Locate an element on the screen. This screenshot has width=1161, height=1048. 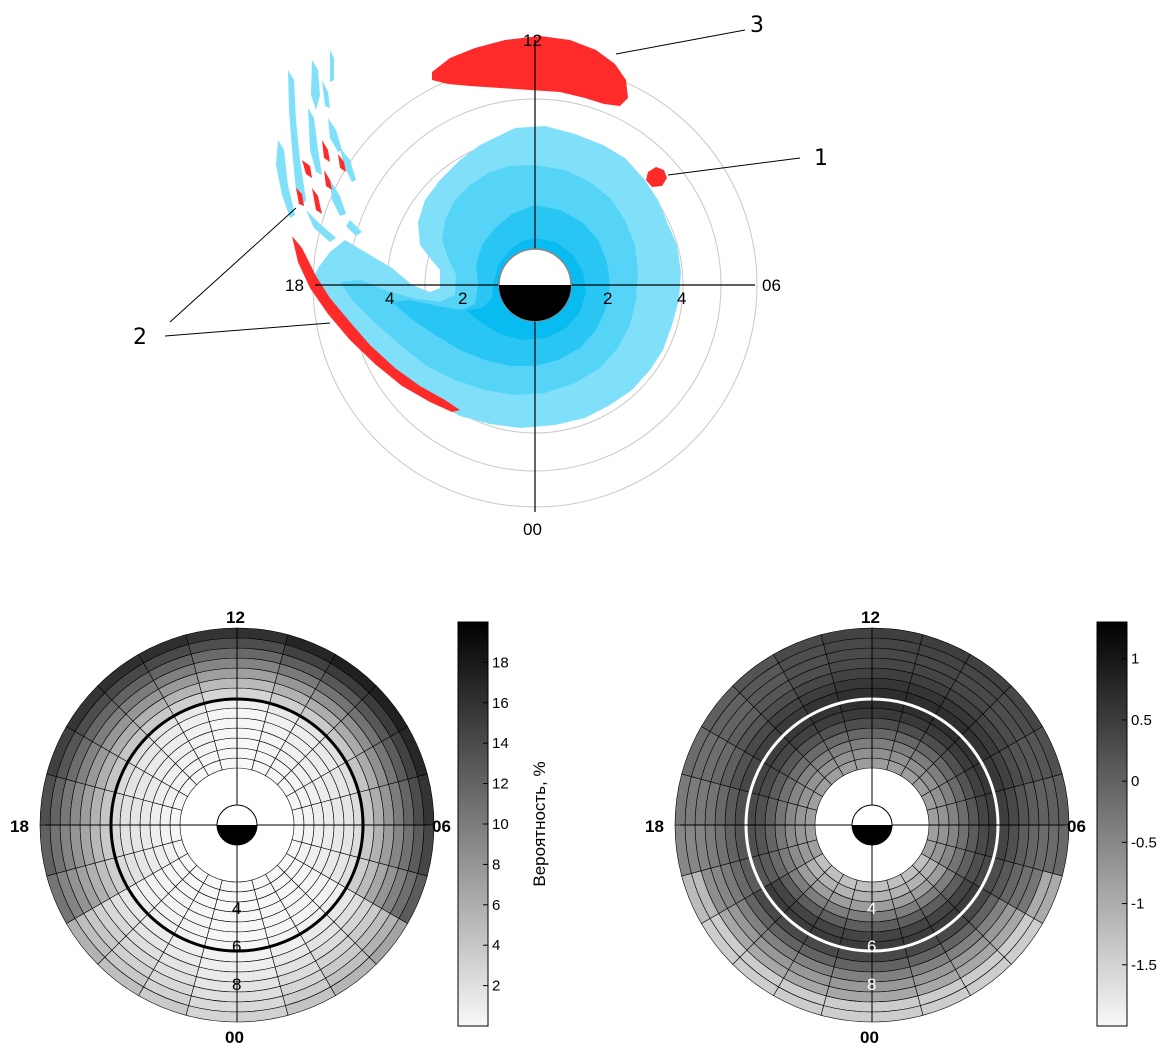
cyan-spiral-region is located at coordinates (496, 277).